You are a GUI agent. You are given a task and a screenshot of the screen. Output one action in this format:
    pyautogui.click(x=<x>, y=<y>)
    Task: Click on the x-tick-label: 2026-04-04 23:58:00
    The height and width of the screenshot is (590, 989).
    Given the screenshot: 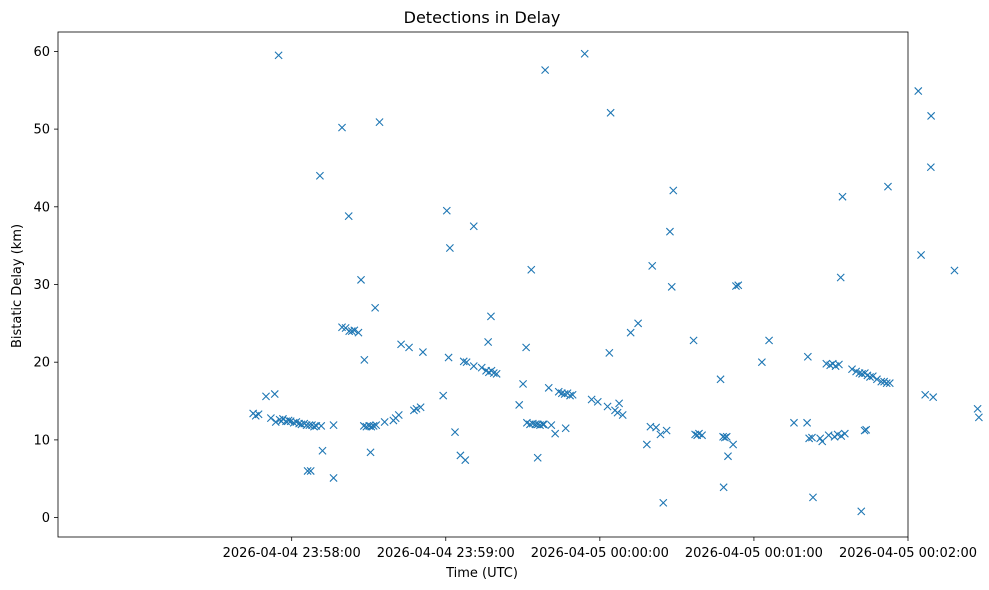 What is the action you would take?
    pyautogui.click(x=292, y=553)
    